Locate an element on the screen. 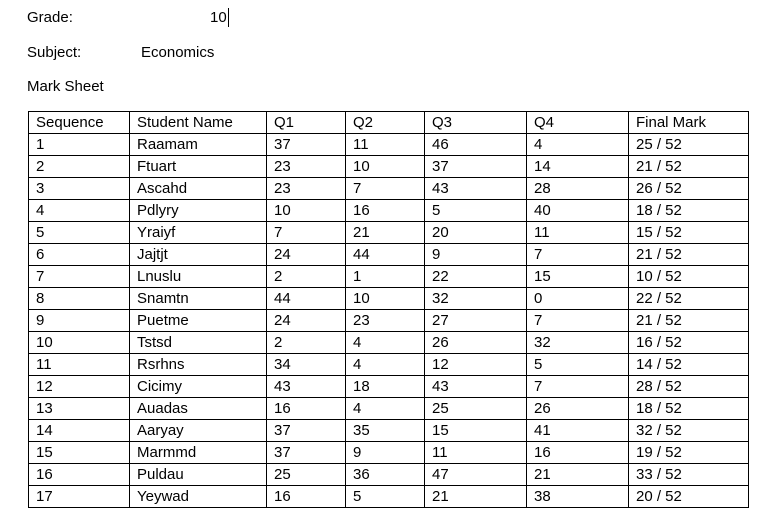 This screenshot has width=767, height=529. cell-q2: 1 is located at coordinates (385, 276).